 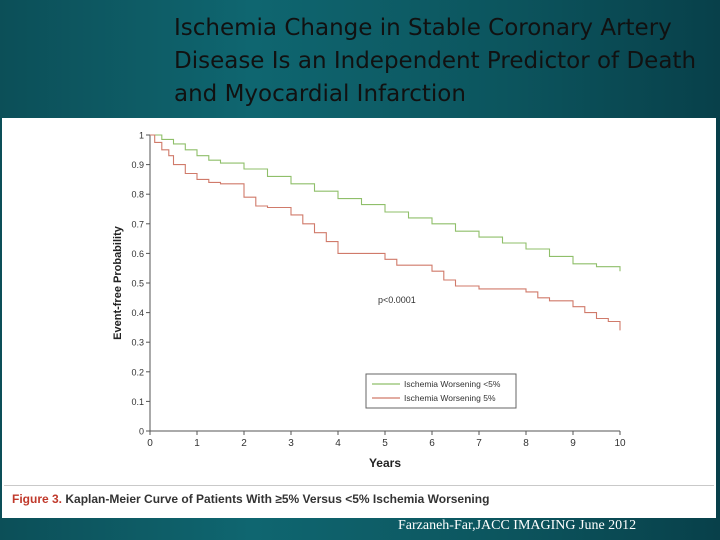 What do you see at coordinates (385, 463) in the screenshot?
I see `x-axis-label: Years` at bounding box center [385, 463].